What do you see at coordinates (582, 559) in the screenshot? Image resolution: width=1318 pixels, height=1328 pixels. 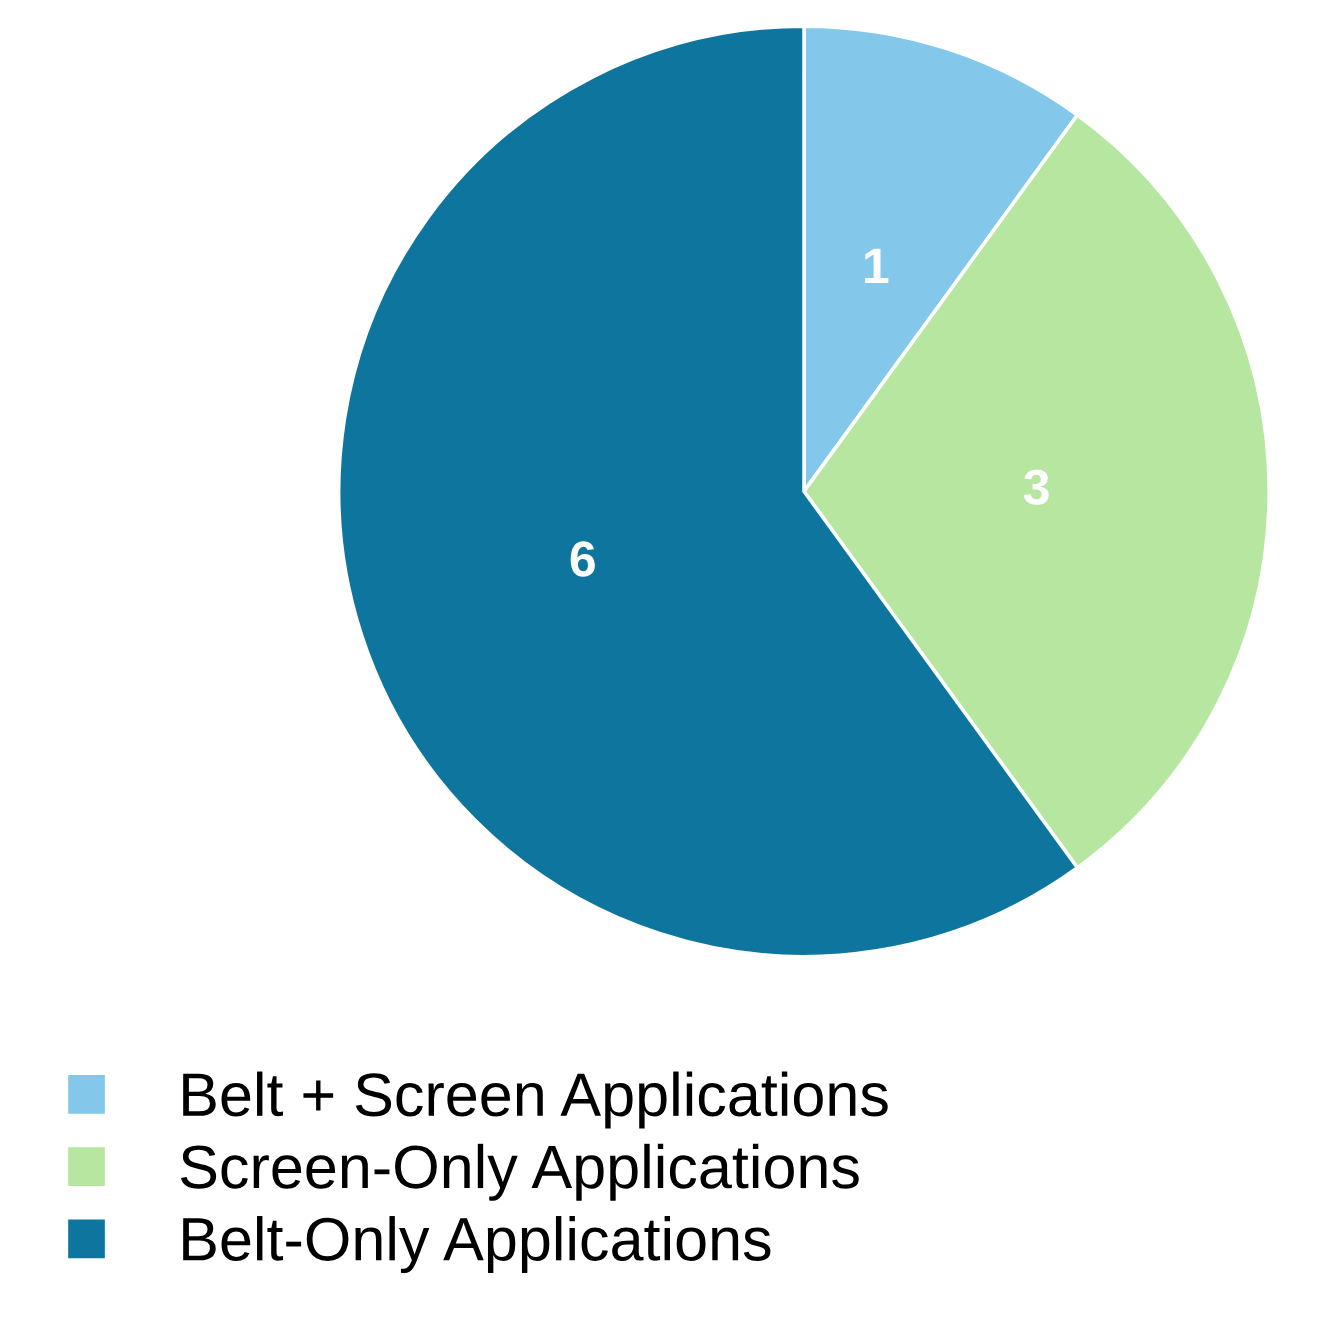 I see `data-label: 6` at bounding box center [582, 559].